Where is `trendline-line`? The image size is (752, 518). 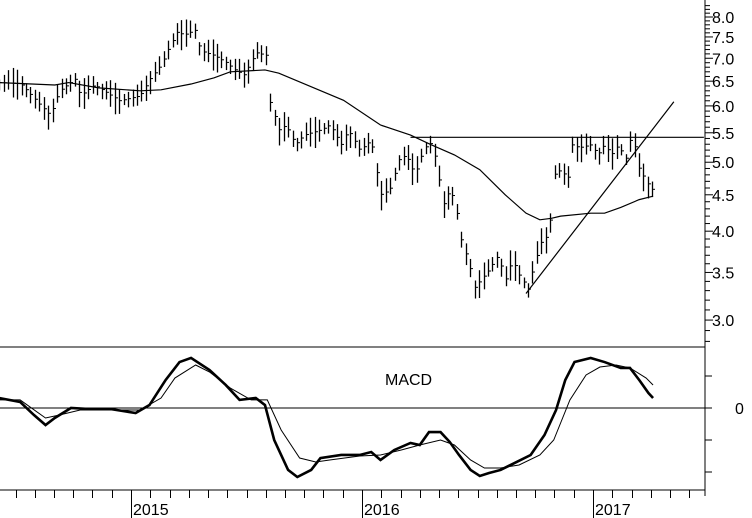 trendline-line is located at coordinates (600, 197).